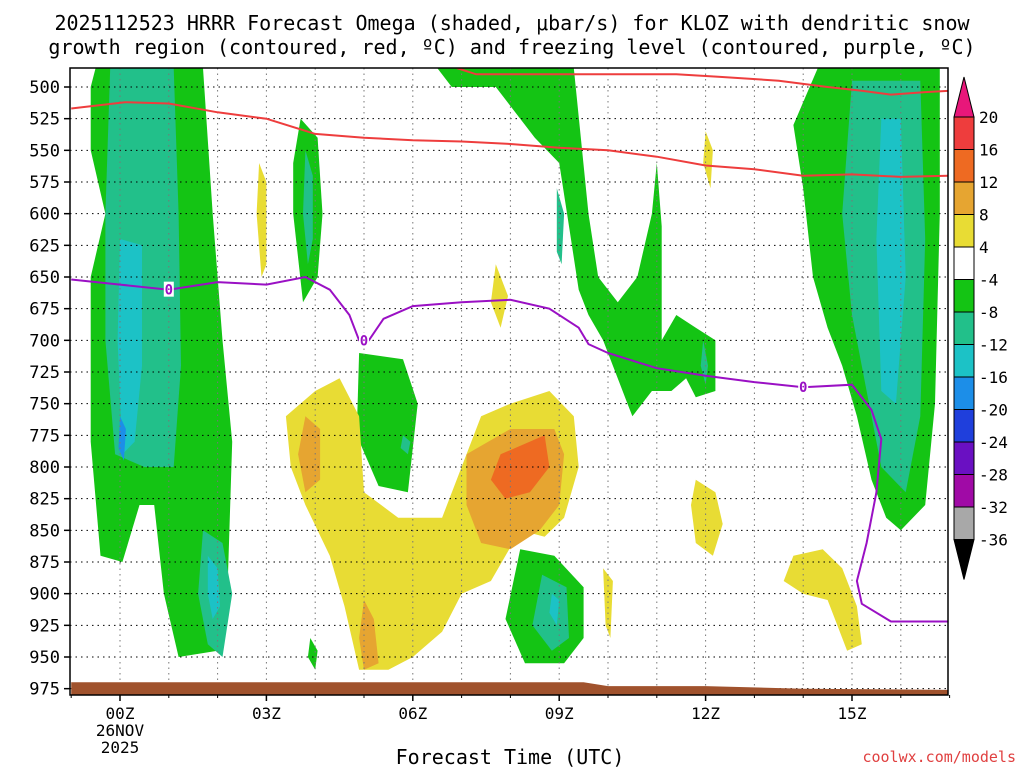 The width and height of the screenshot is (1024, 768). I want to click on colorbar-bin--24-to--20, so click(964, 426).